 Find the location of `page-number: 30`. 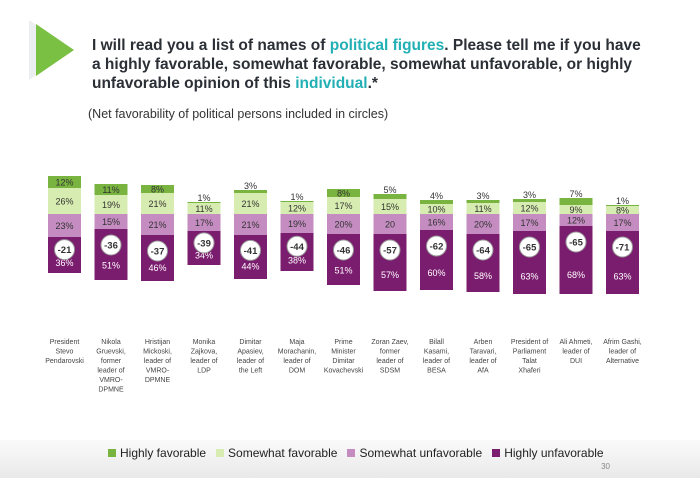

page-number: 30 is located at coordinates (605, 466).